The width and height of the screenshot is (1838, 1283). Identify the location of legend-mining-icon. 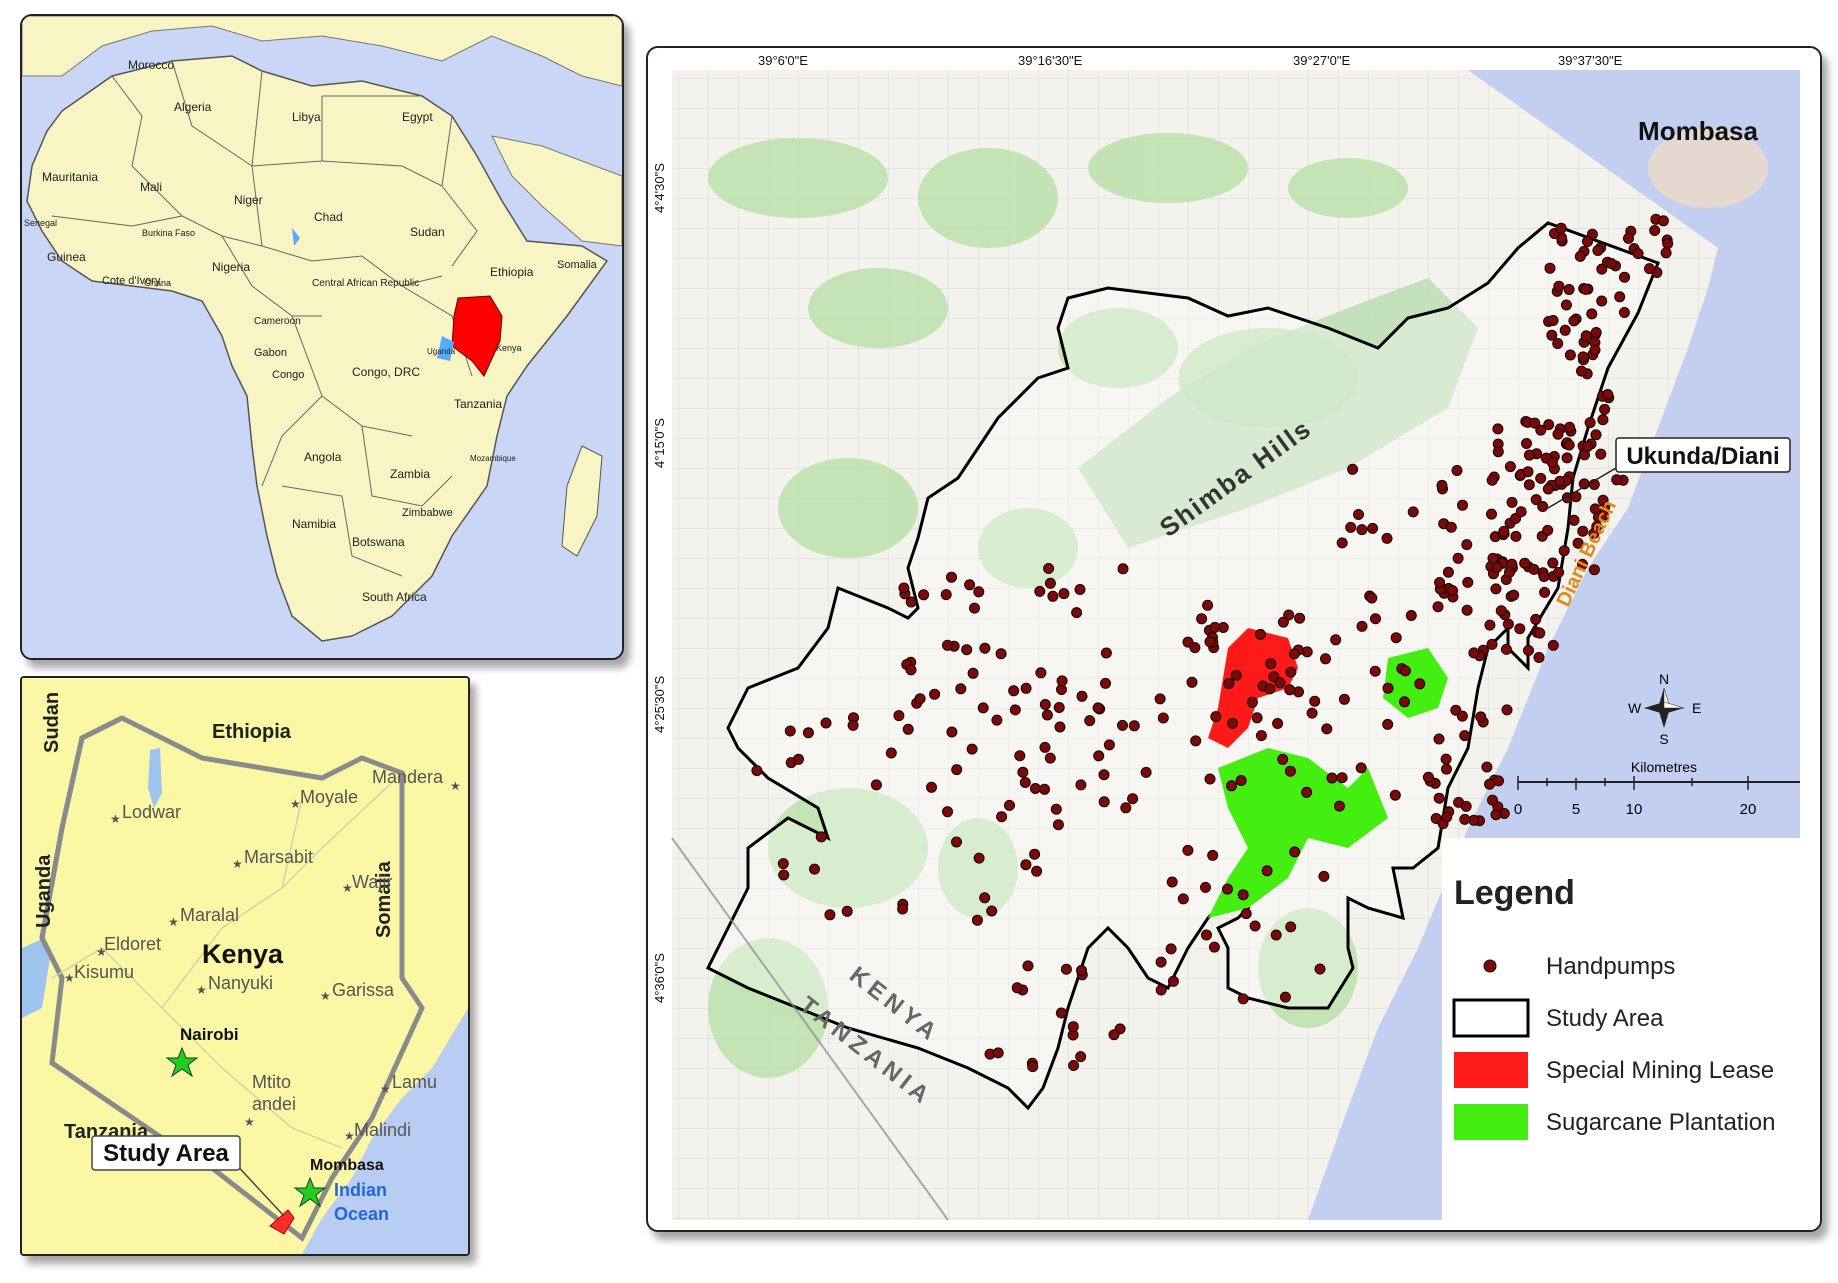
(1491, 1070).